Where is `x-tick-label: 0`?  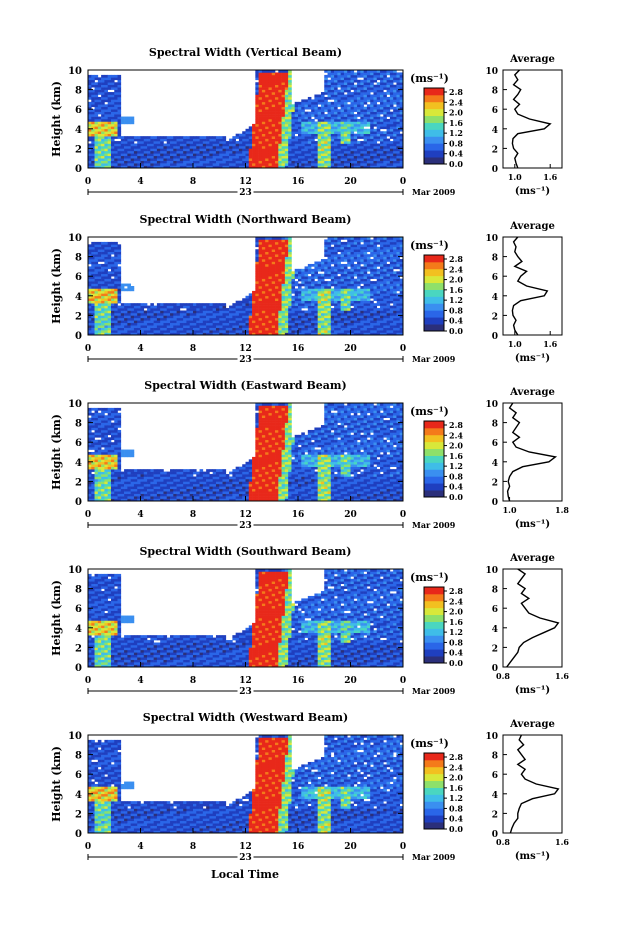
x-tick-label: 0 is located at coordinates (88, 182).